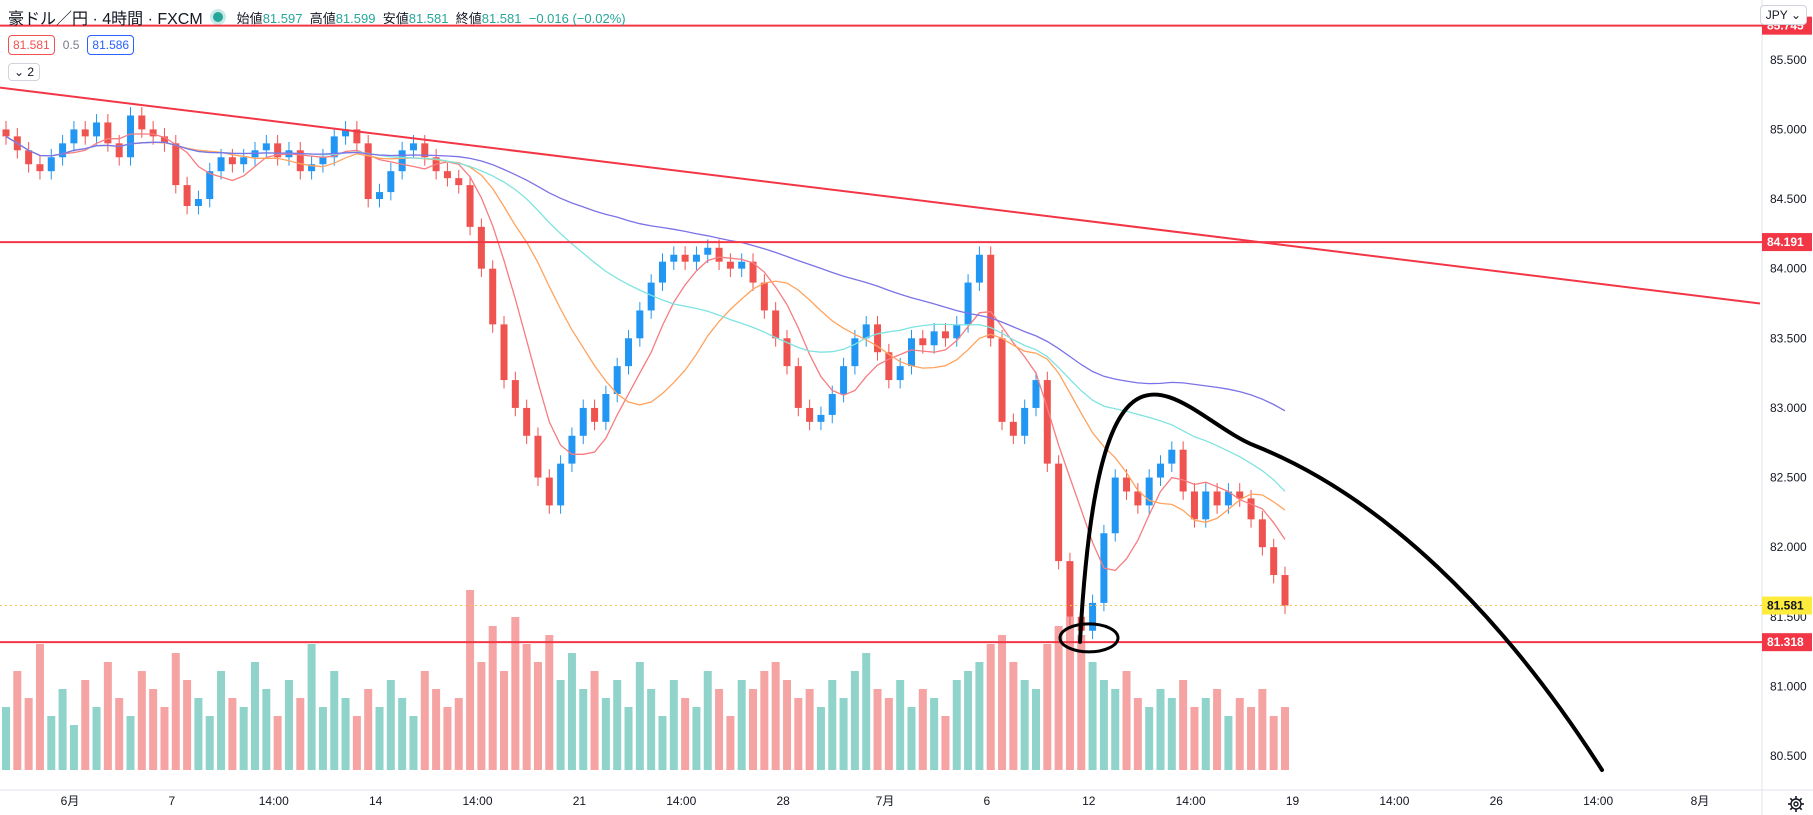  What do you see at coordinates (987, 801) in the screenshot?
I see `x-tick-label: 6` at bounding box center [987, 801].